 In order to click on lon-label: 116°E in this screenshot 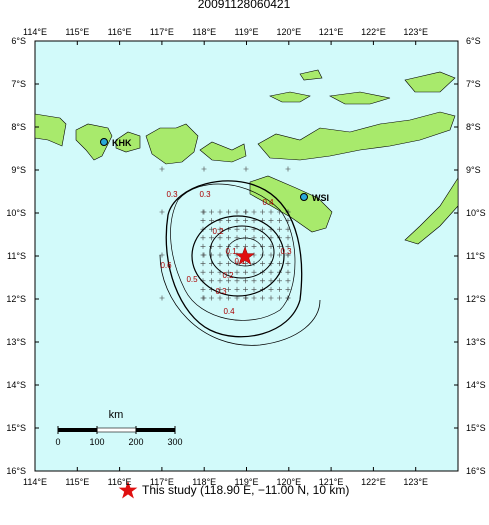, I will do `click(120, 32)`.